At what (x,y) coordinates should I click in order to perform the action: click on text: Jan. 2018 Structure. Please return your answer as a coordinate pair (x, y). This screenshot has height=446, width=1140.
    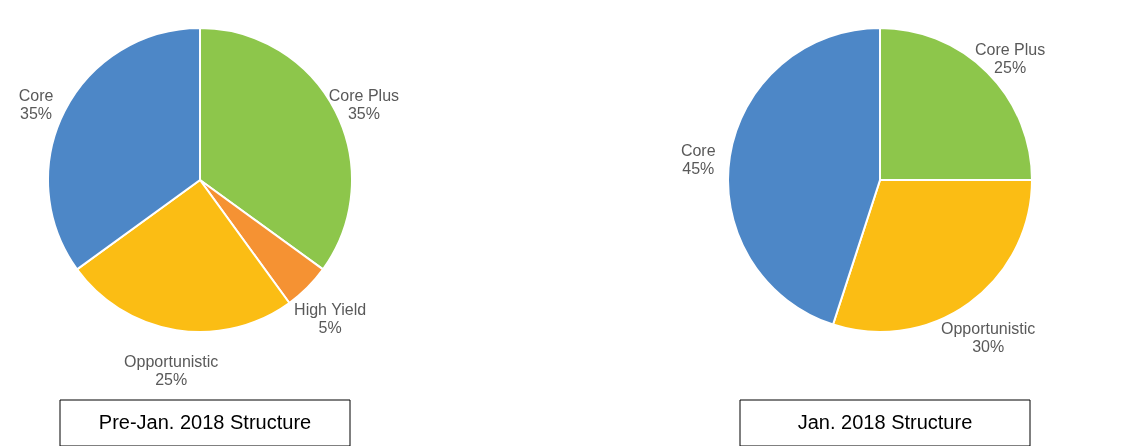
    Looking at the image, I should click on (885, 422).